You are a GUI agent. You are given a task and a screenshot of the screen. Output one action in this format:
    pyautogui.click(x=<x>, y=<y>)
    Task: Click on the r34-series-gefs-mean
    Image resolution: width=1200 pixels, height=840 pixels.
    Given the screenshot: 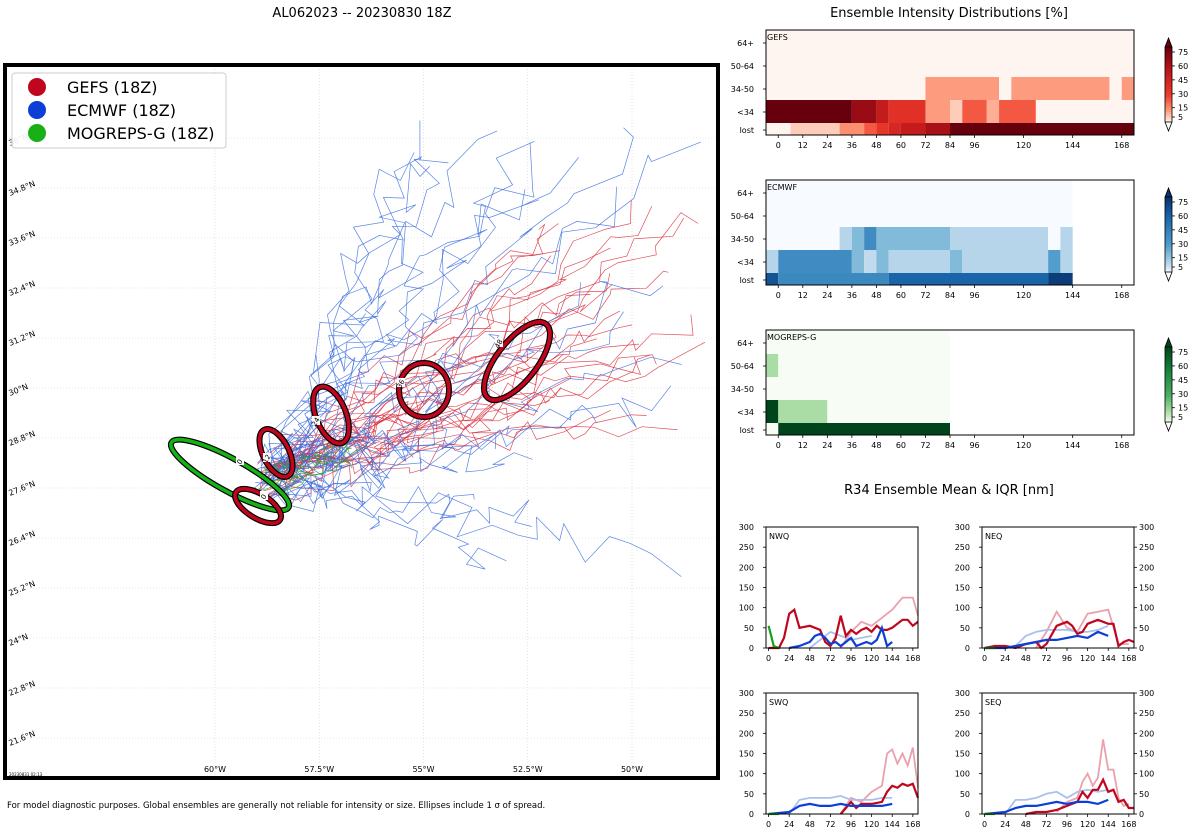 What is the action you would take?
    pyautogui.click(x=843, y=628)
    